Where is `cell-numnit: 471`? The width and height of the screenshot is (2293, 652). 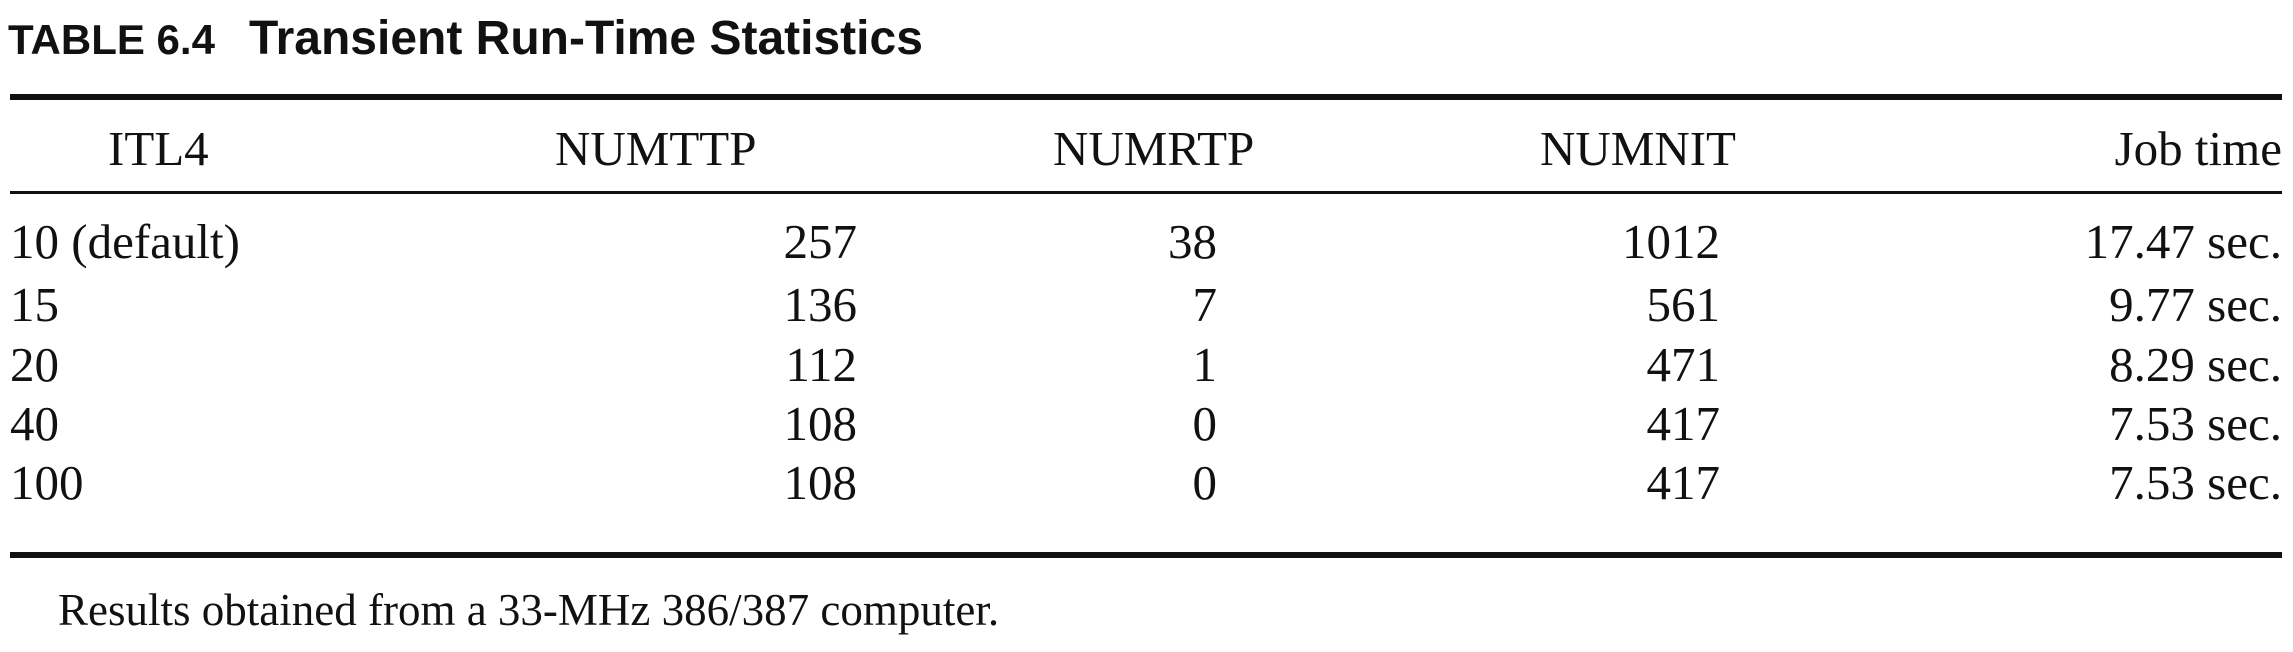 cell-numnit: 471 is located at coordinates (1683, 364).